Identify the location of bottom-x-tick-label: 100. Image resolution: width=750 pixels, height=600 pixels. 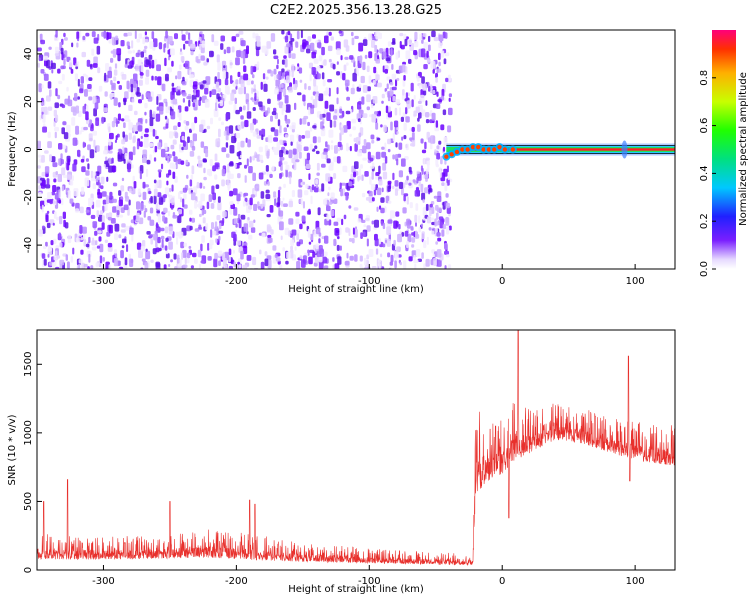
(635, 581).